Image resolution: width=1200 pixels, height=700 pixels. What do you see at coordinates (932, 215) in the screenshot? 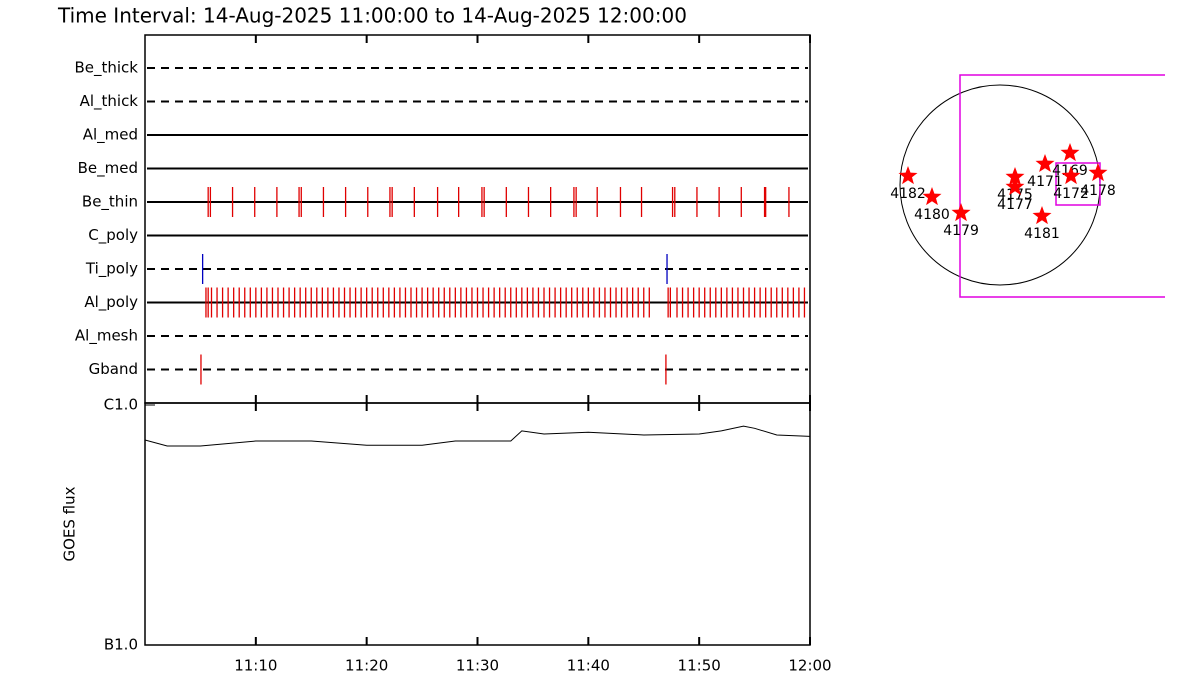
I see `region-label: 4180` at bounding box center [932, 215].